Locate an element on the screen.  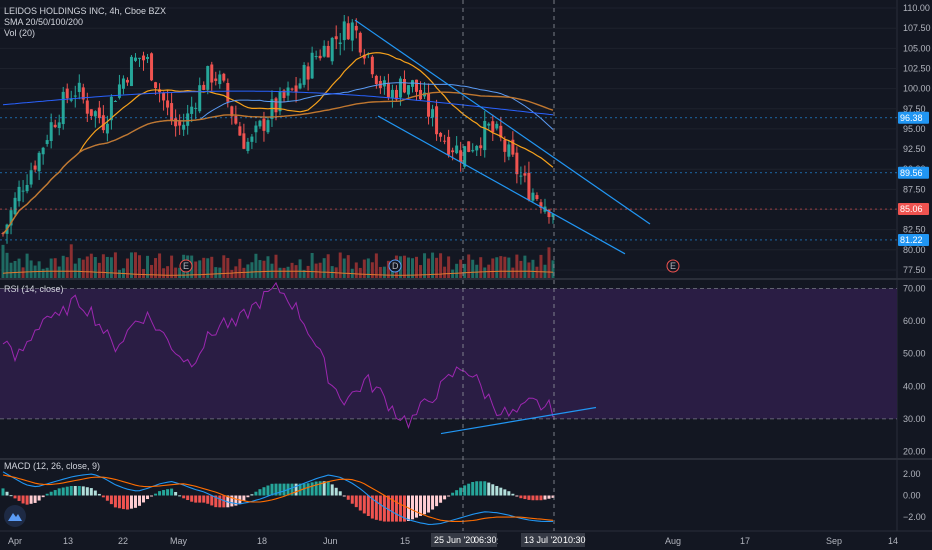
y-tick-label: 102.50 is located at coordinates (917, 68).